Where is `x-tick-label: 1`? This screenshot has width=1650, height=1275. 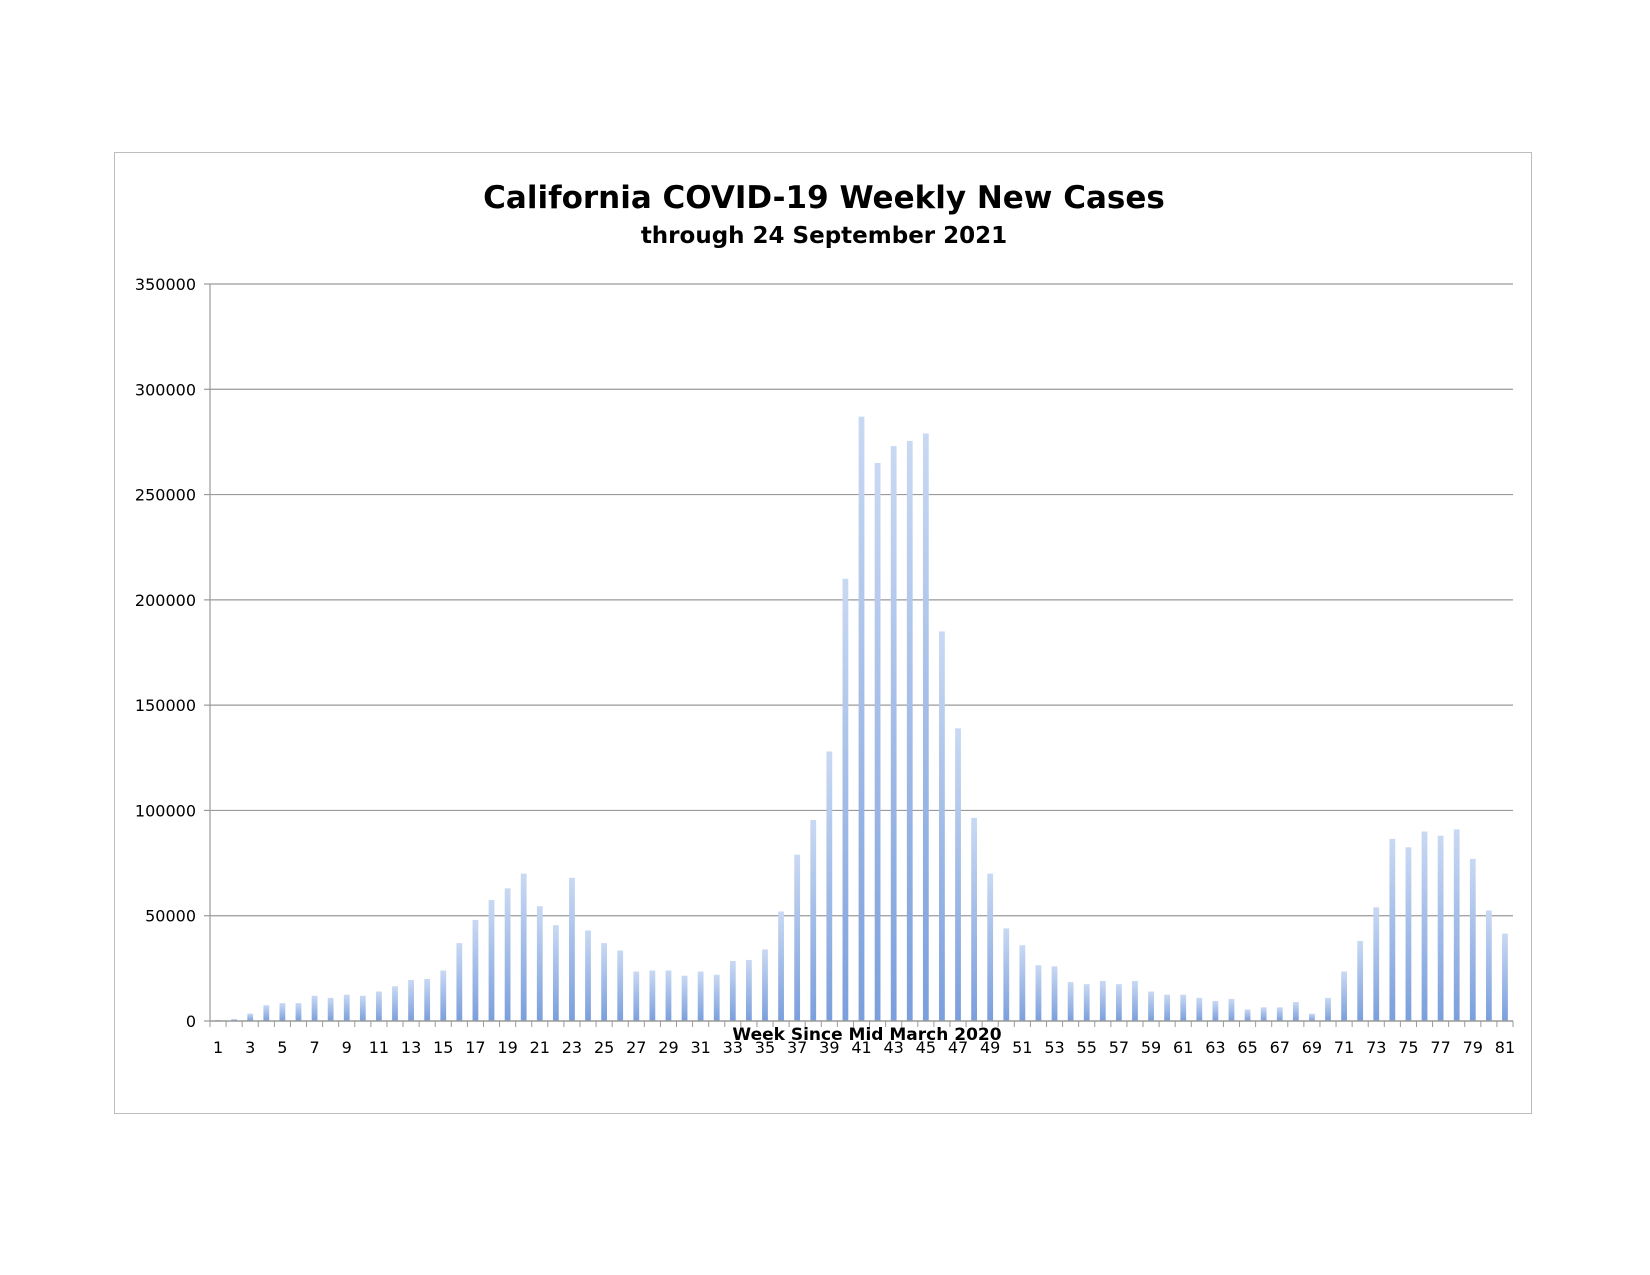 x-tick-label: 1 is located at coordinates (218, 1047).